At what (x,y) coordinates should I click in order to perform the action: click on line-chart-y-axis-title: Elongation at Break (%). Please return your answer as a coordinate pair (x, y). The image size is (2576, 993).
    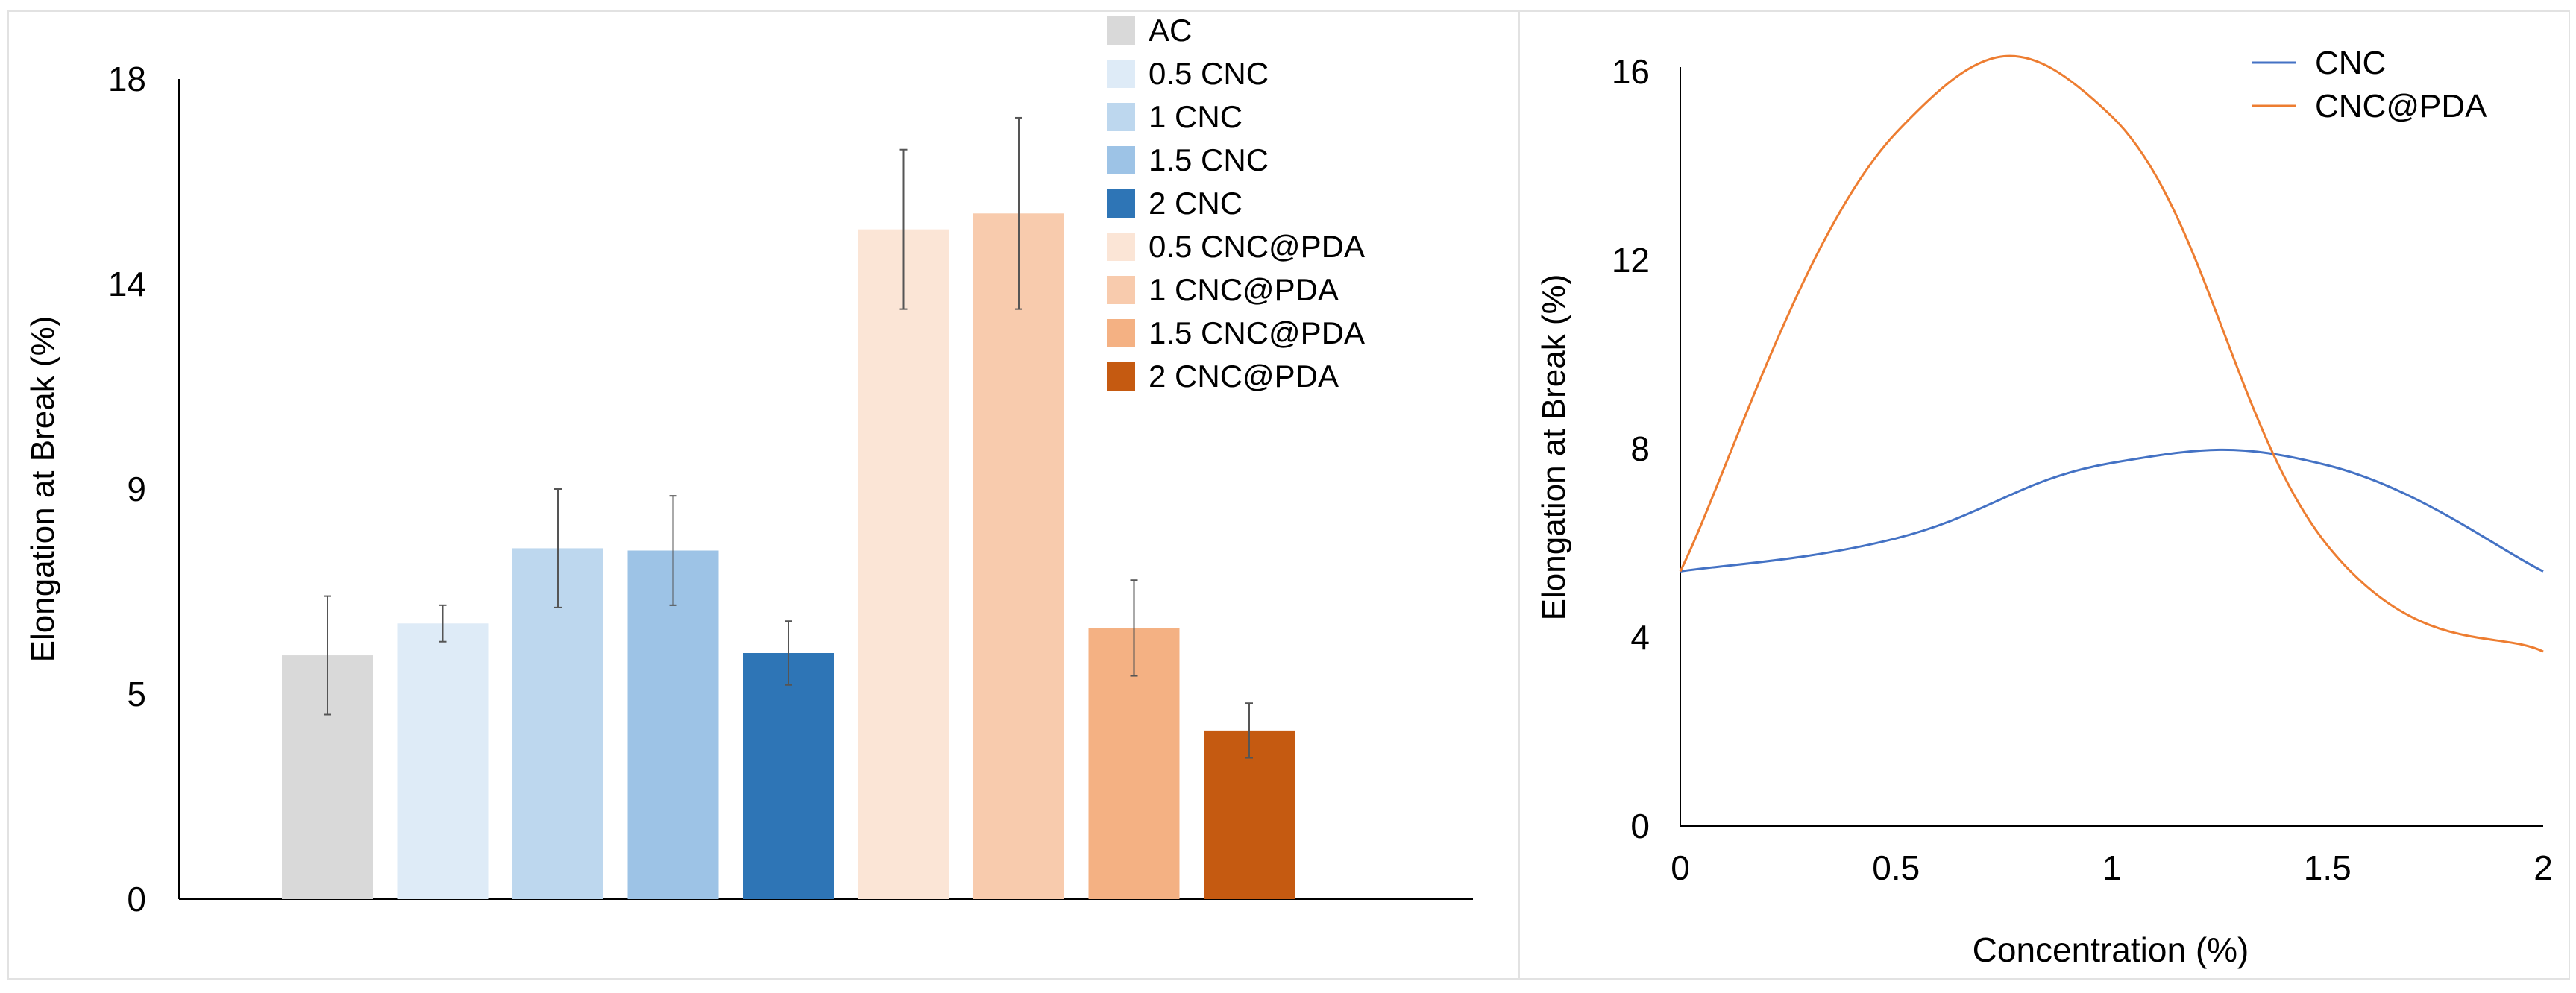
    Looking at the image, I should click on (1554, 447).